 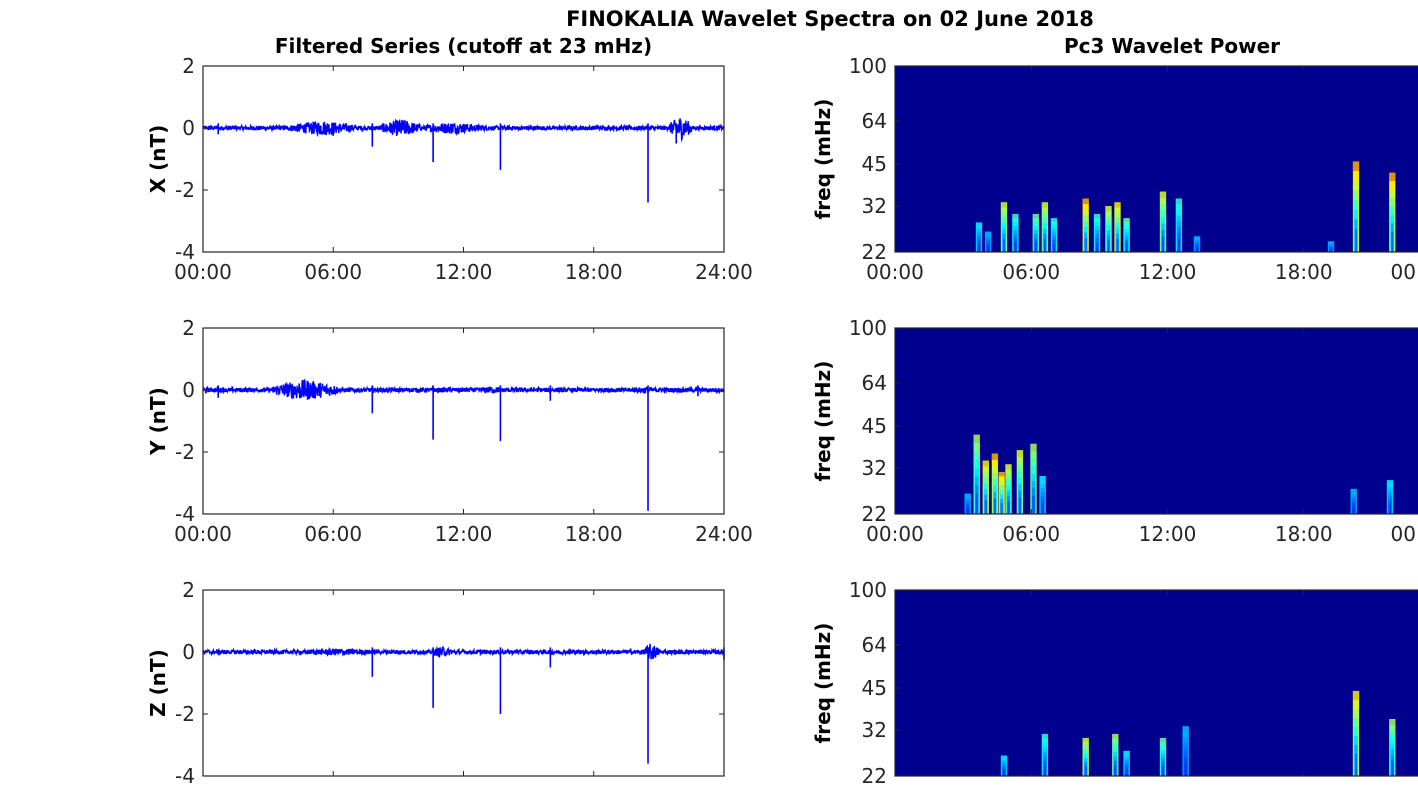 I want to click on x-tick-label: 00, so click(x=1403, y=534).